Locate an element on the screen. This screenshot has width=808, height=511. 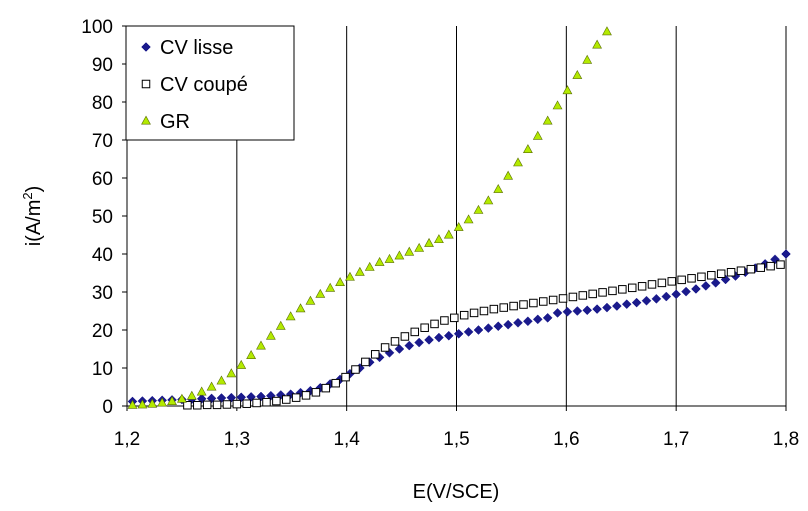
y-tick-label: 30 is located at coordinates (102, 293).